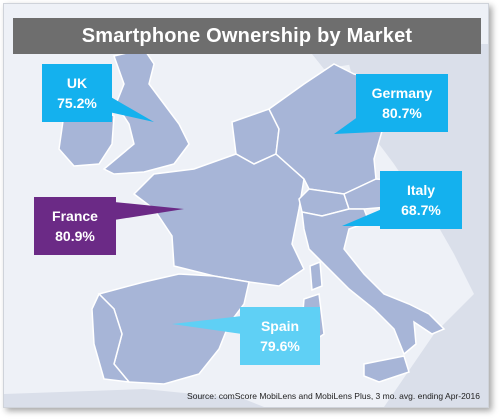 This screenshot has height=419, width=499. What do you see at coordinates (134, 398) in the screenshot?
I see `land-africa-background` at bounding box center [134, 398].